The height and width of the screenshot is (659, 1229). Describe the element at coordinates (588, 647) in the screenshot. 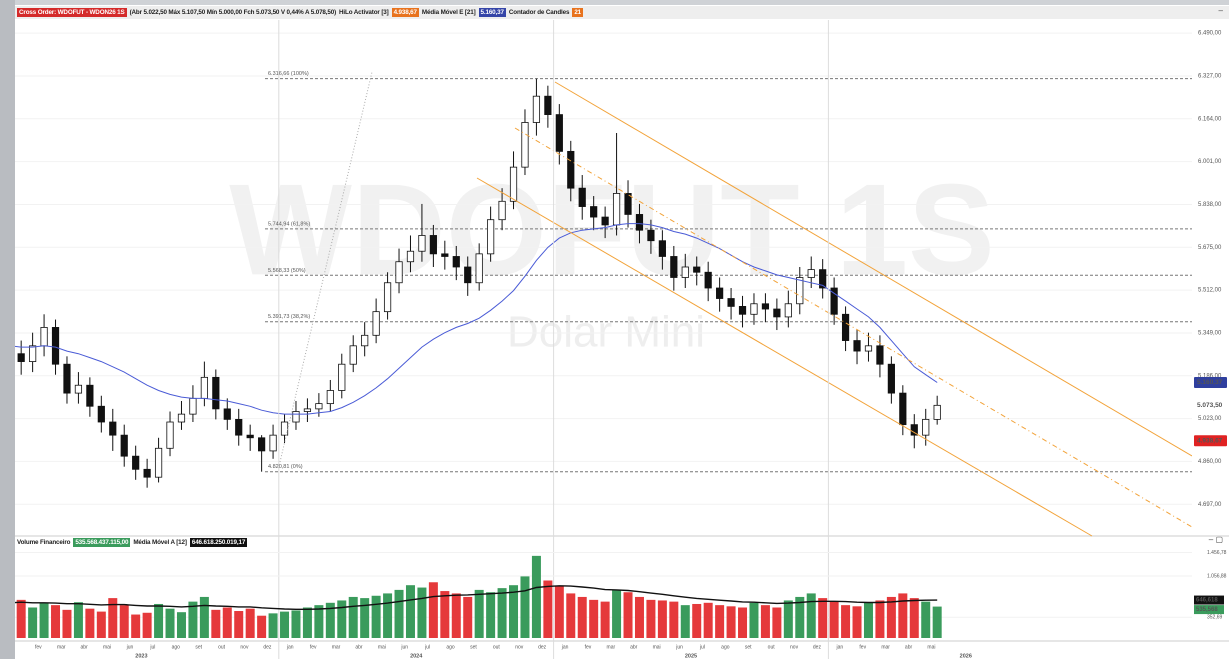

I see `x-tick-label: fev` at that location.